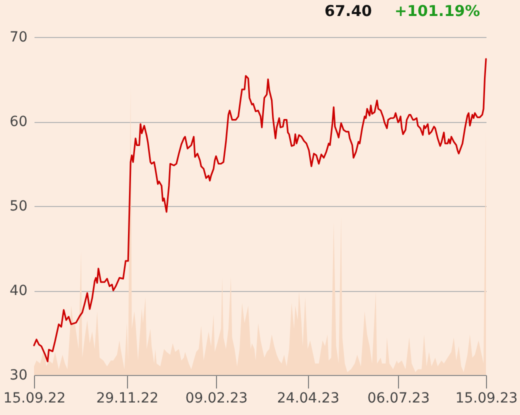  What do you see at coordinates (34, 398) in the screenshot?
I see `x-tick-label: 15.09.22` at bounding box center [34, 398].